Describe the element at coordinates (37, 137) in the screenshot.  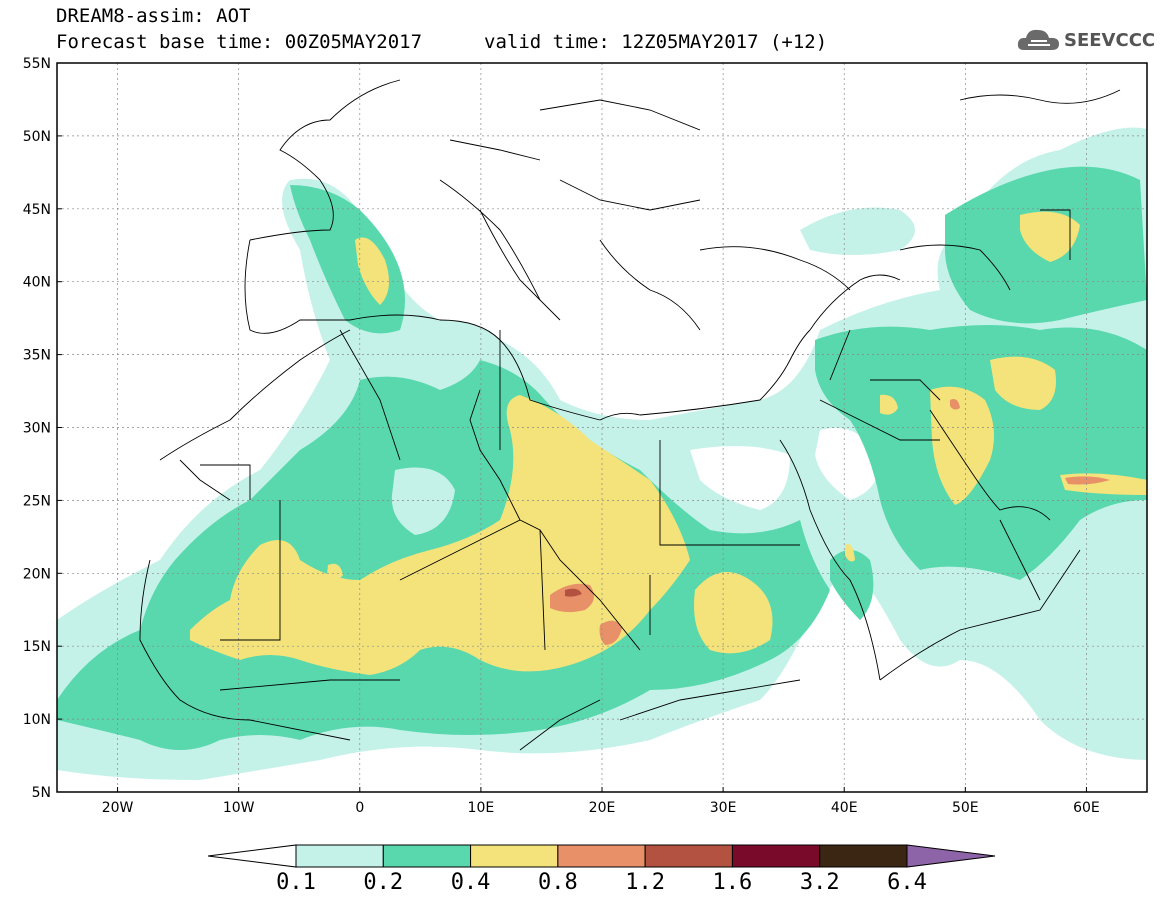
I see `lat-label: 50N` at that location.